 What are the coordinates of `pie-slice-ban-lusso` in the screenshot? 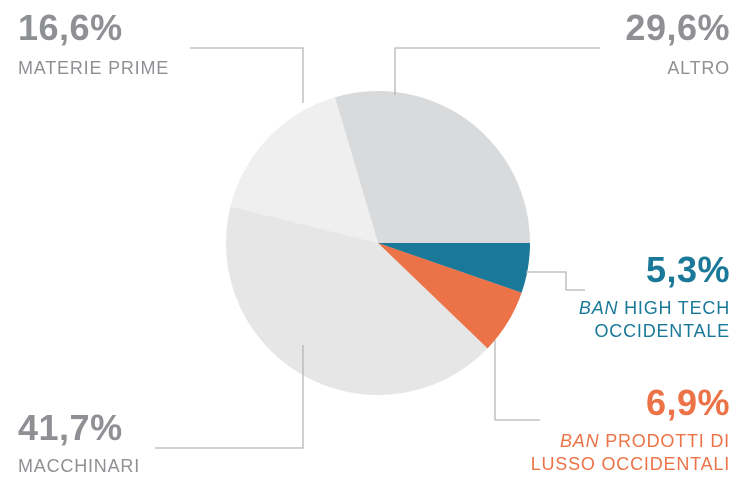 It's located at (450, 296).